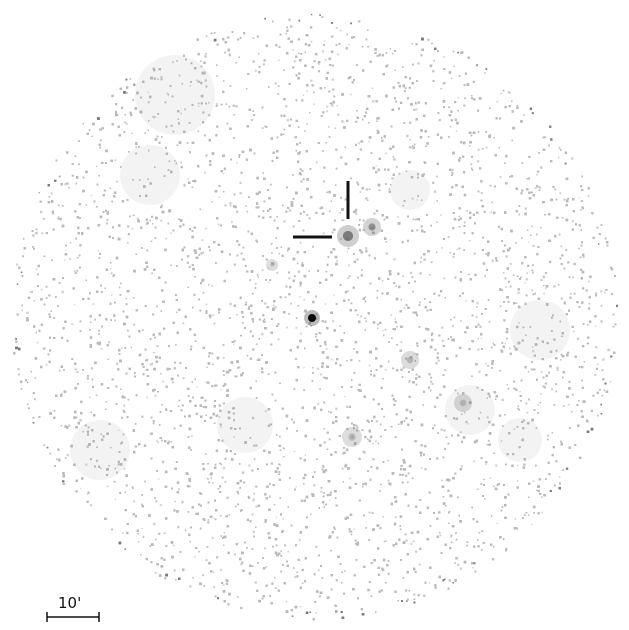 Image resolution: width=629 pixels, height=630 pixels. Describe the element at coordinates (372, 227) in the screenshot. I see `companion-source` at that location.